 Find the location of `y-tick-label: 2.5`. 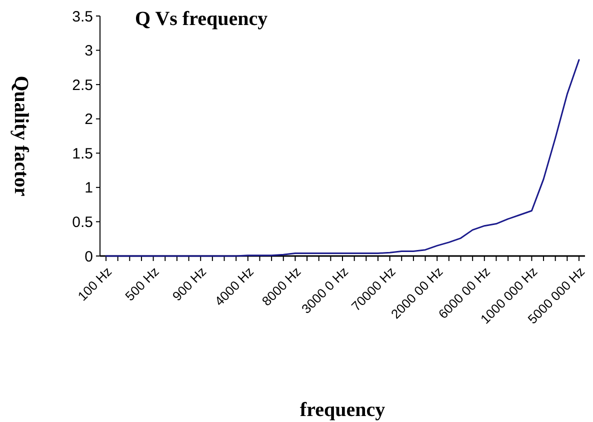

y-tick-label: 2.5 is located at coordinates (82, 85).